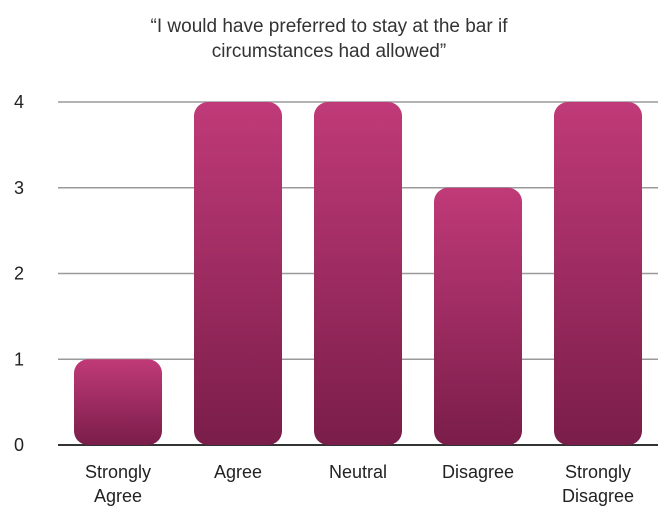  Describe the element at coordinates (118, 484) in the screenshot. I see `x-category-label: Strongly Agree` at that location.